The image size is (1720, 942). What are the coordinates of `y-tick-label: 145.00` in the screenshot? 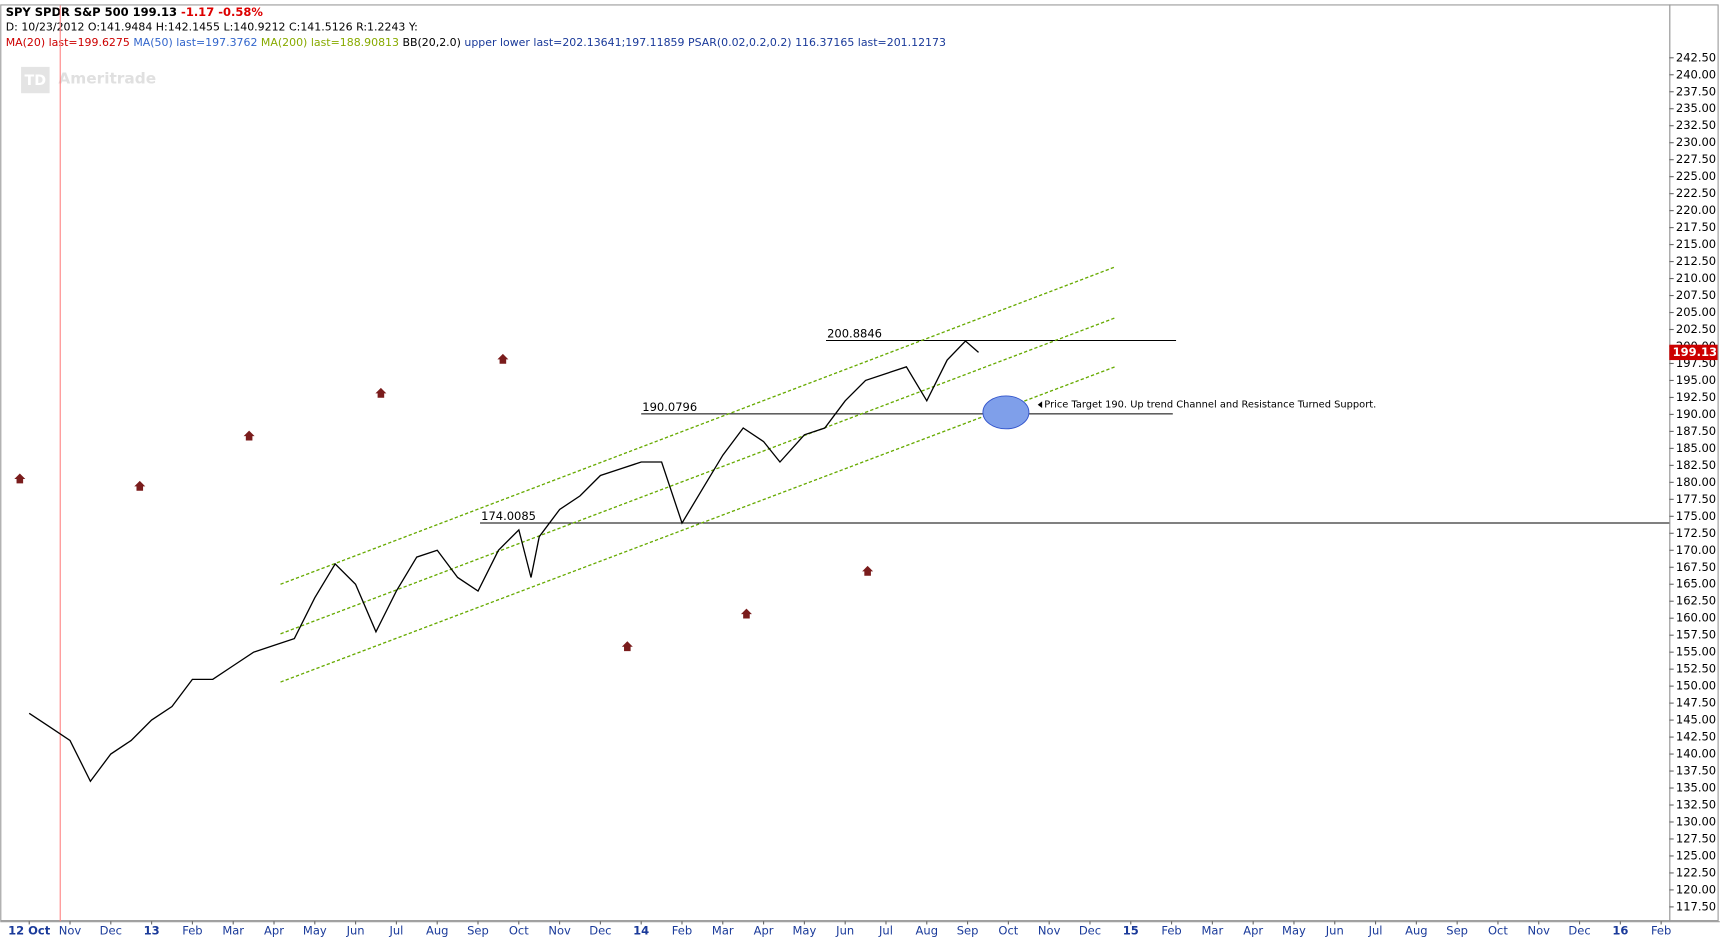 It's located at (1696, 720).